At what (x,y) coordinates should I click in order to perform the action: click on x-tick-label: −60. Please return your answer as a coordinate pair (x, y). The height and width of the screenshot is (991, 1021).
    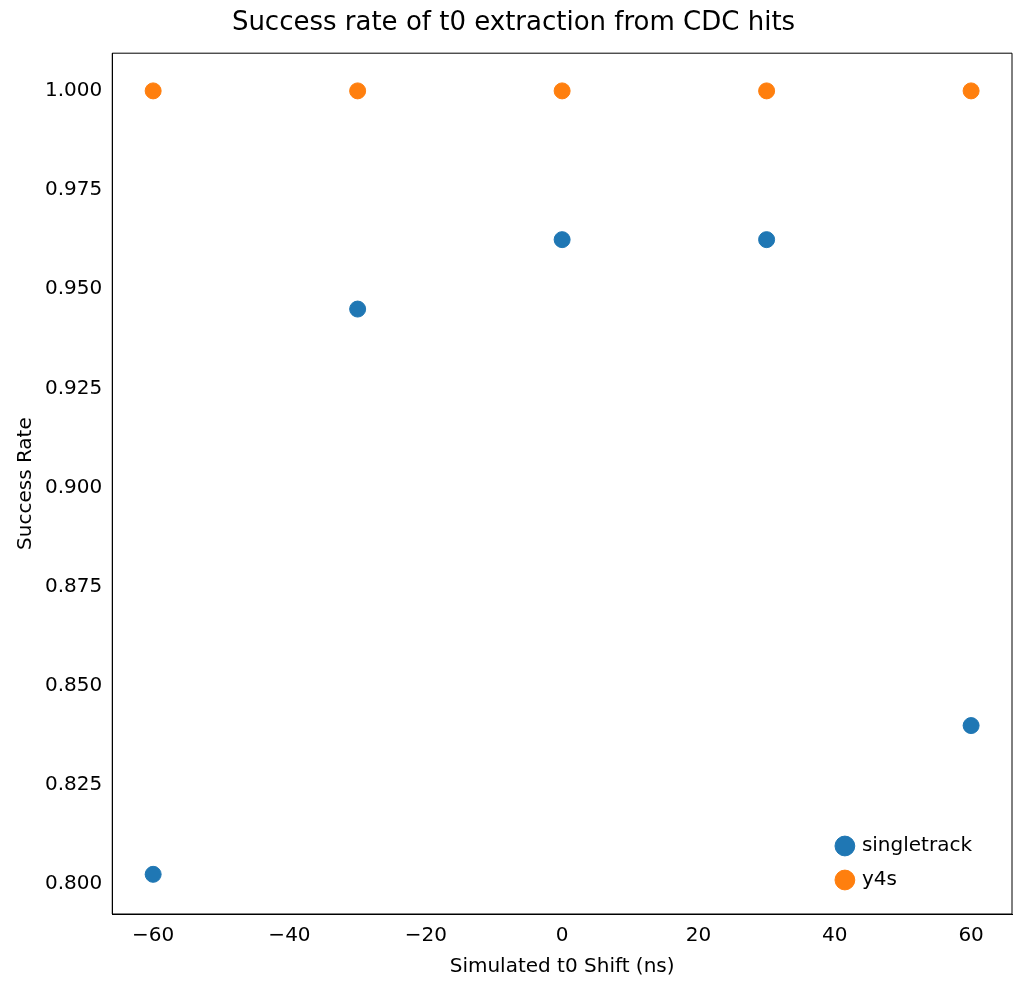
    Looking at the image, I should click on (153, 934).